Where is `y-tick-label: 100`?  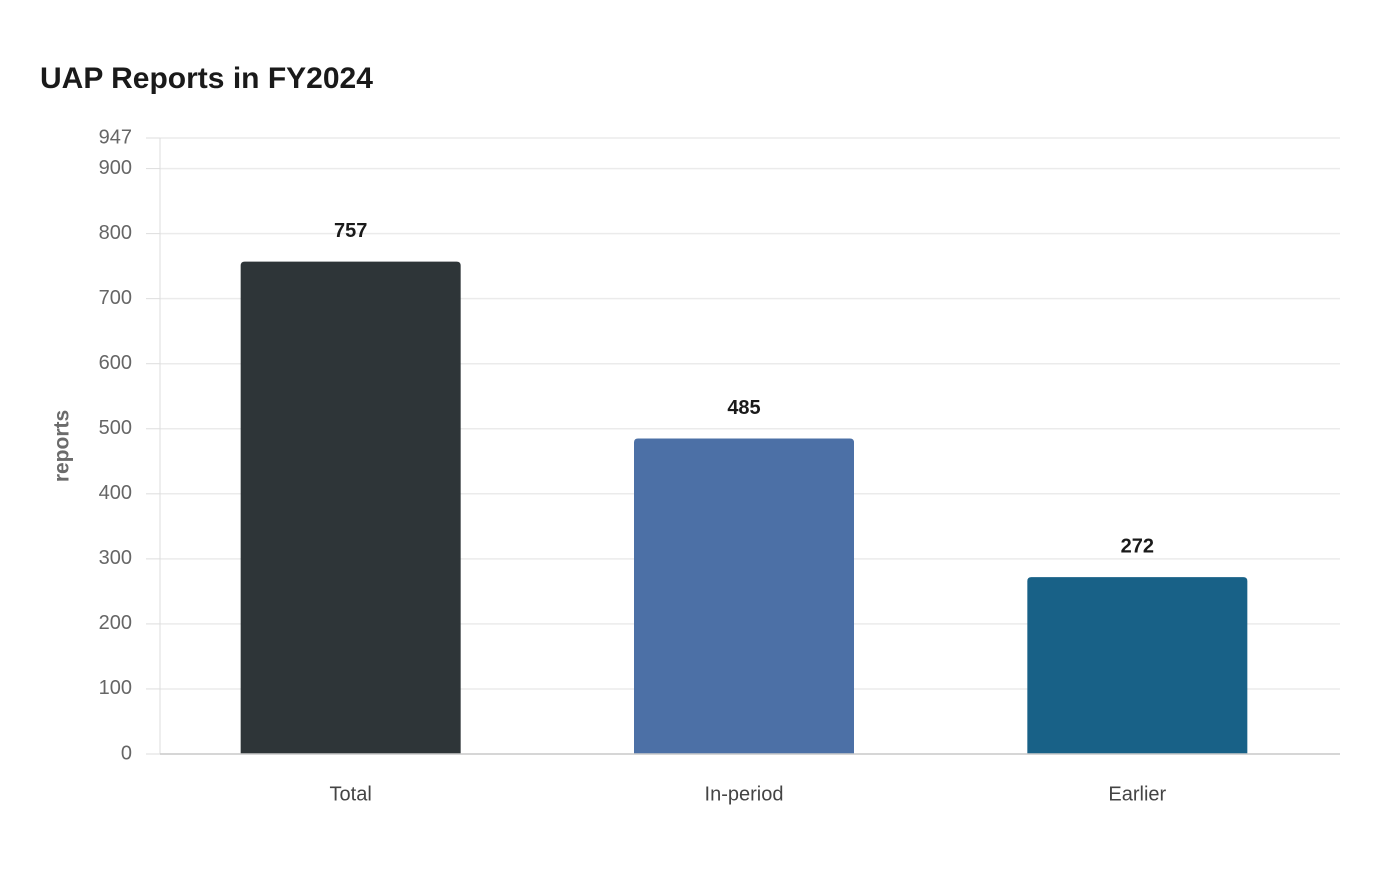 y-tick-label: 100 is located at coordinates (115, 688).